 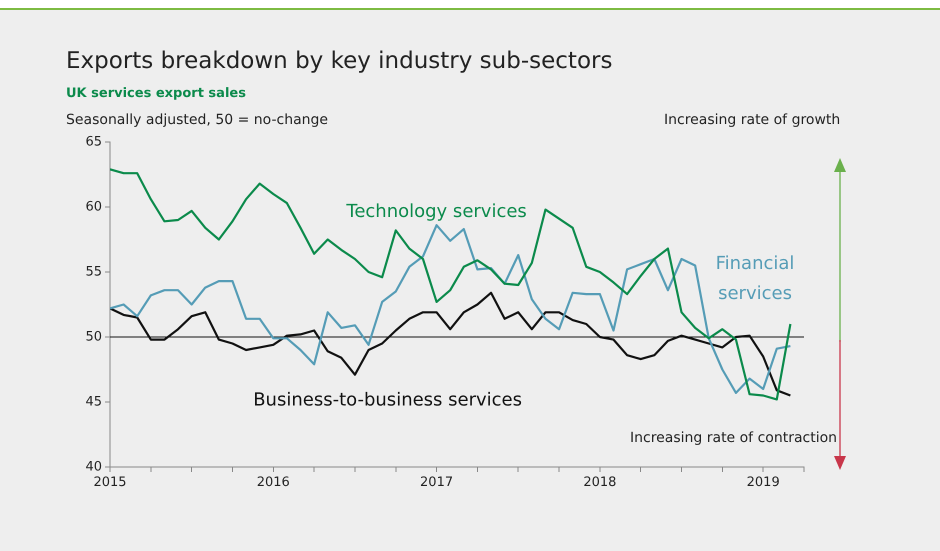 I want to click on series-label: Financial services, so click(x=755, y=278).